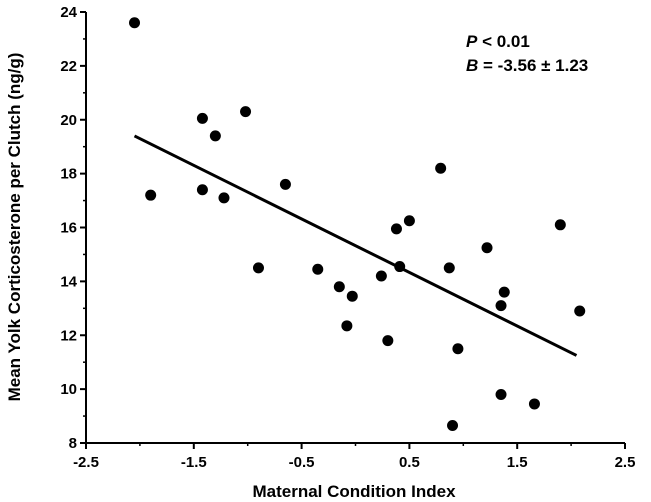 Image resolution: width=651 pixels, height=502 pixels. I want to click on y-tick-label: 14, so click(68, 281).